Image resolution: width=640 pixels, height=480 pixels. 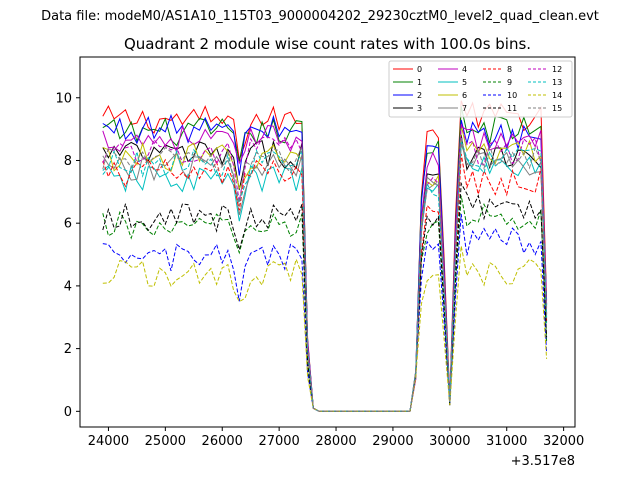 I want to click on legend-label-0: 0, so click(x=419, y=69).